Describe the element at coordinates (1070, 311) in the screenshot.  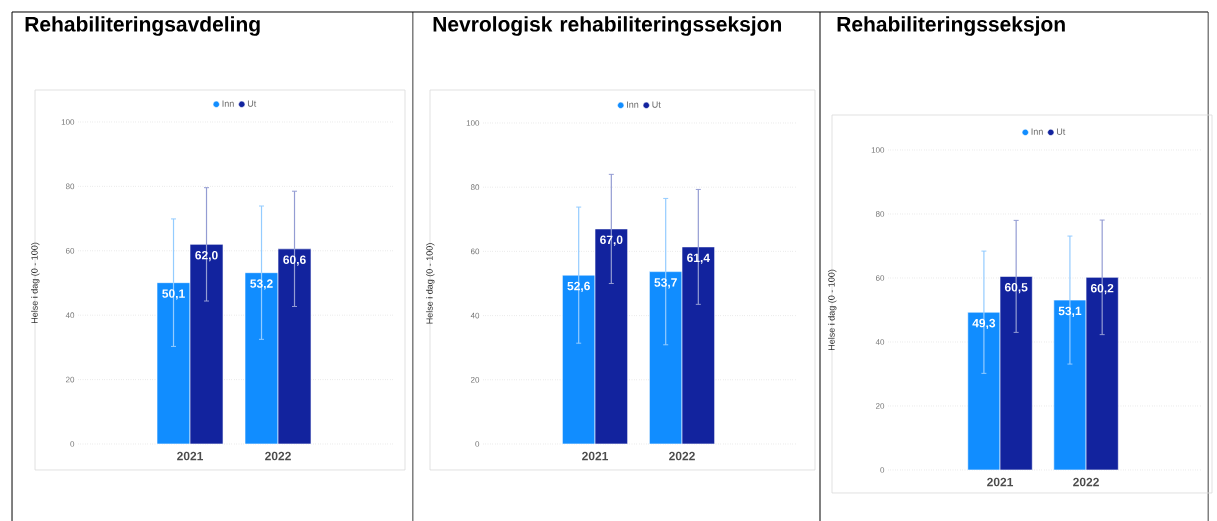
I see `data-label: 53,1` at that location.